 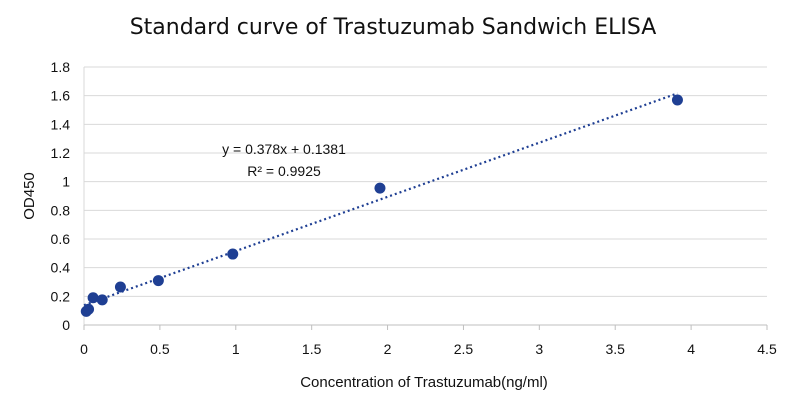 What do you see at coordinates (284, 149) in the screenshot?
I see `trendline-equation: y = 0.378x + 0.1381` at bounding box center [284, 149].